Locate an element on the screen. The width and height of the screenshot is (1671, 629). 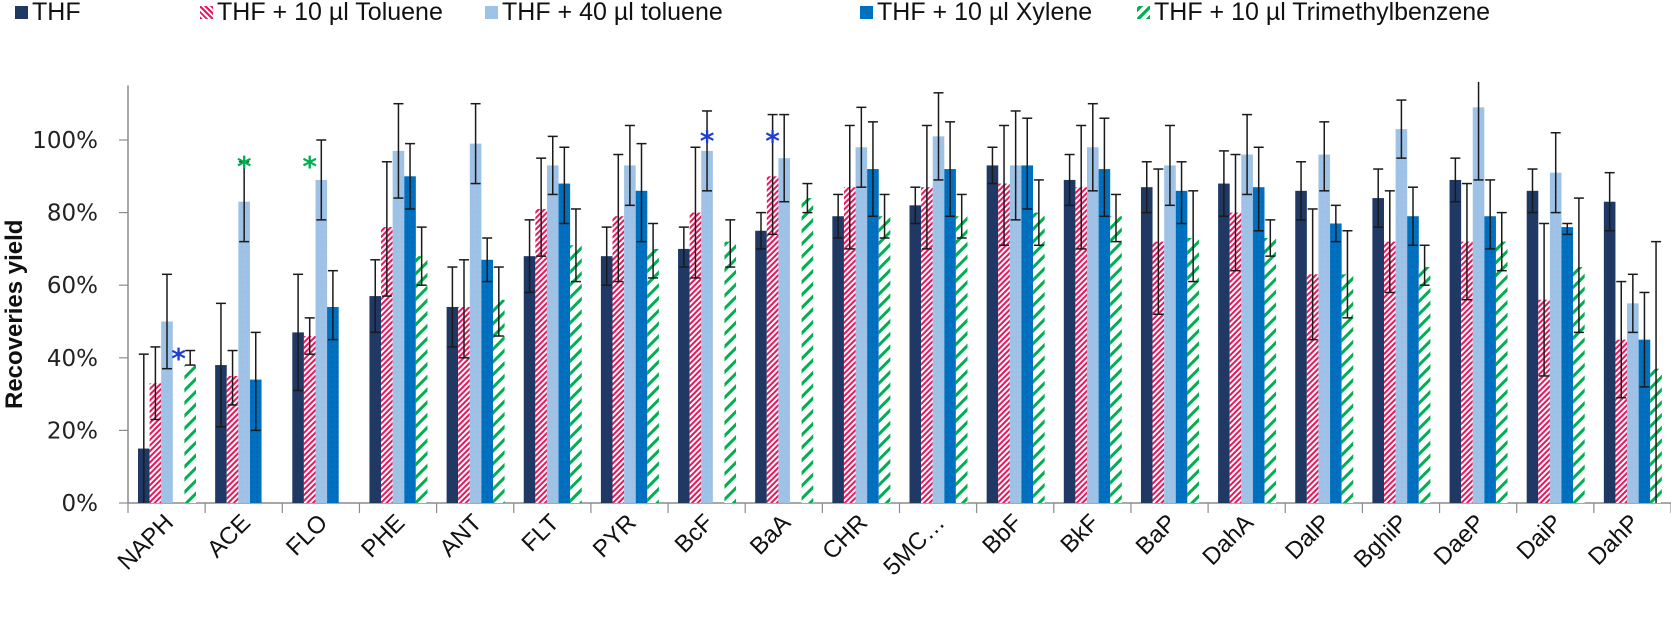
legend-item: THF + 10 µl Toluene is located at coordinates (321, 13).